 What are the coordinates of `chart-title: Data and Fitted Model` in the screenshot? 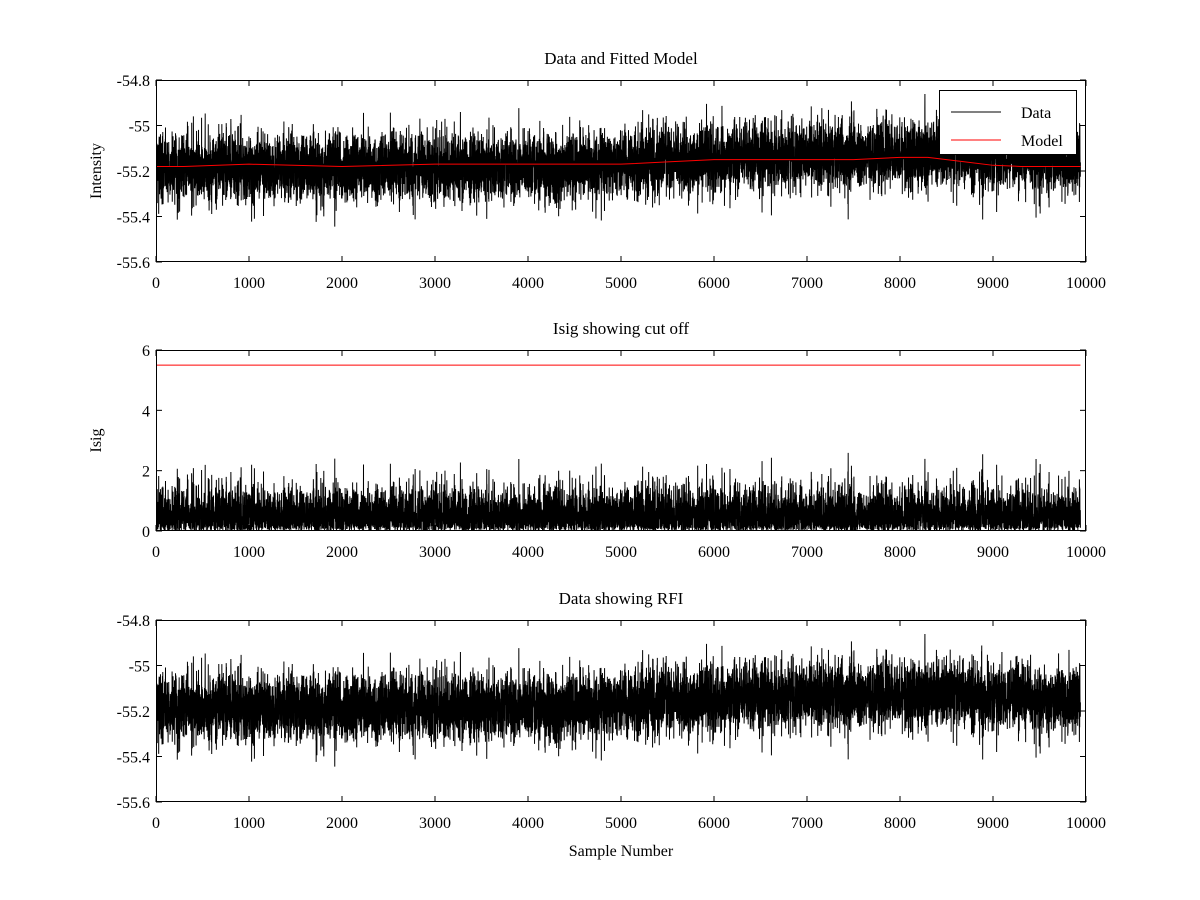 It's located at (621, 58).